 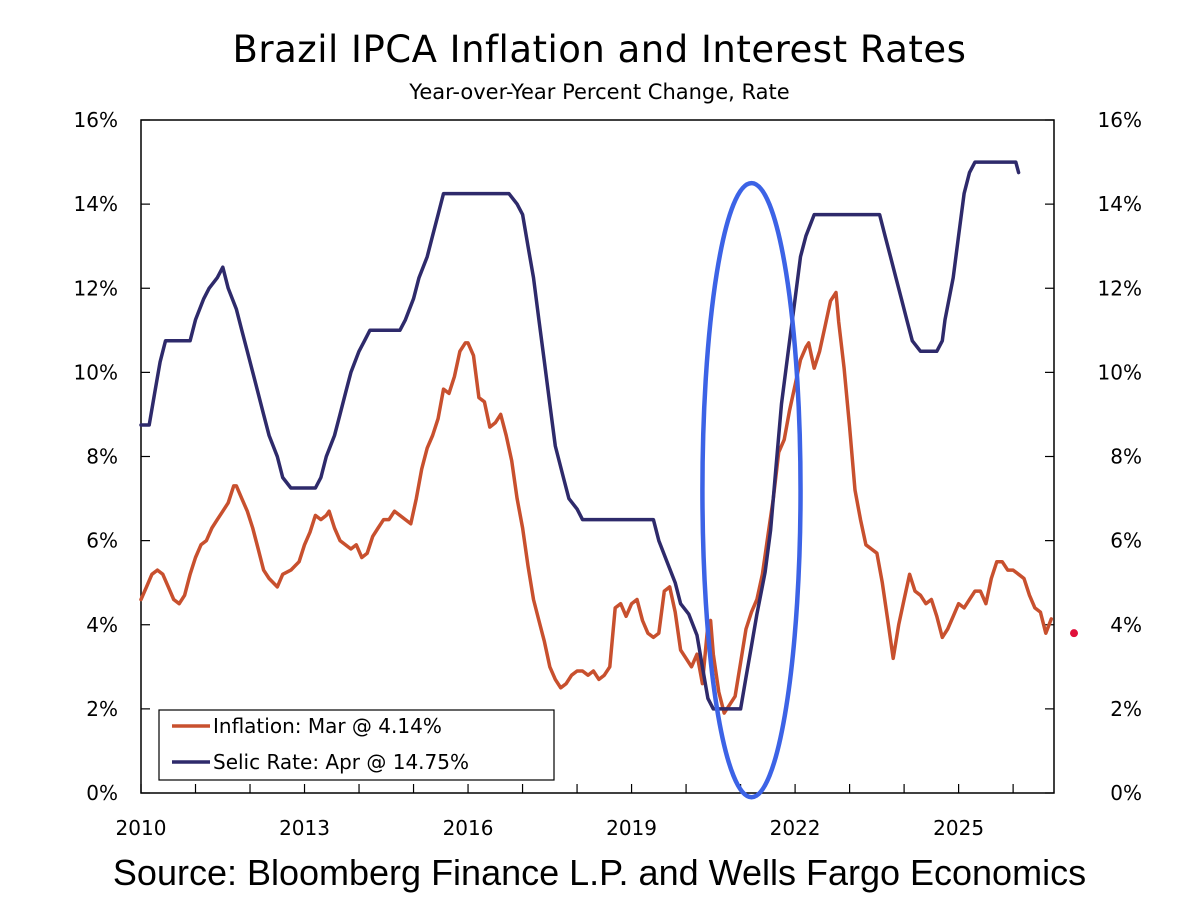 I want to click on y-tick-label-left: 6%, so click(x=102, y=541).